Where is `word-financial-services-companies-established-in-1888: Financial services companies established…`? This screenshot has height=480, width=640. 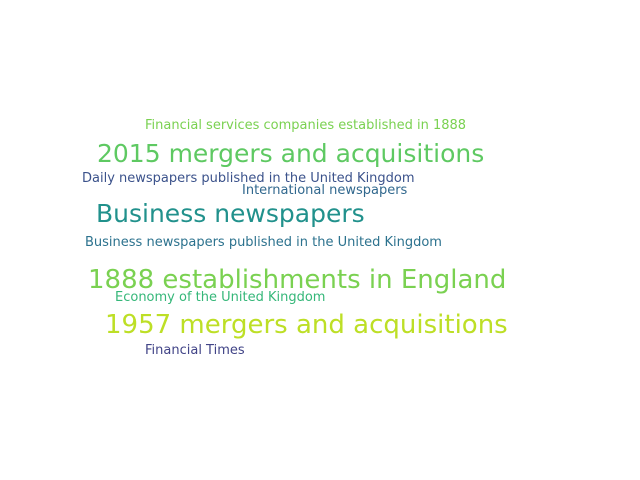 word-financial-services-companies-established-in-1888: Financial services companies established… is located at coordinates (306, 125).